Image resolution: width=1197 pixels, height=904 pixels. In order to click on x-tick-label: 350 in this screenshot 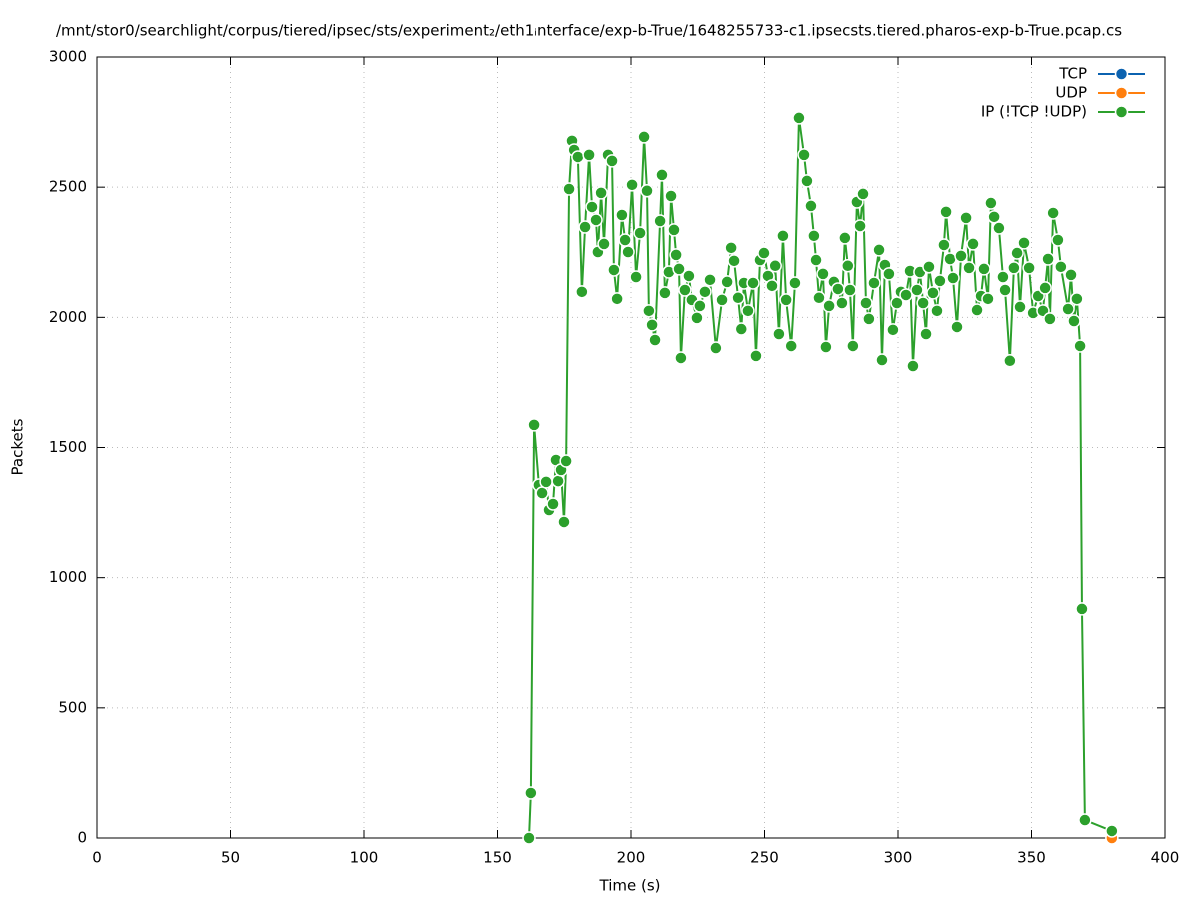, I will do `click(1031, 858)`.